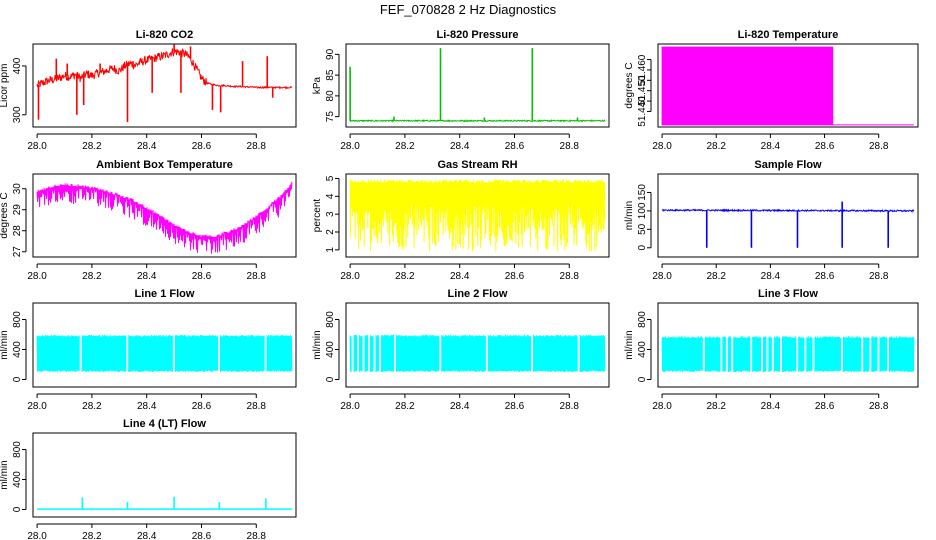 Image resolution: width=936 pixels, height=540 pixels. What do you see at coordinates (17, 189) in the screenshot?
I see `y-tick-label: 30` at bounding box center [17, 189].